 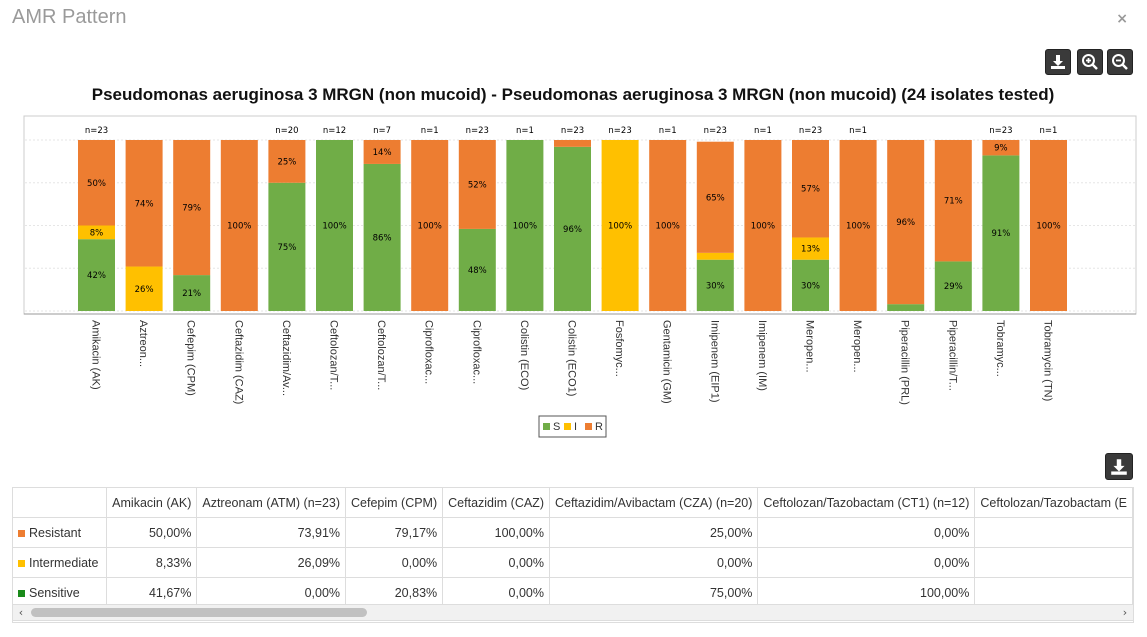 I want to click on row-label: Resistant, so click(x=60, y=532).